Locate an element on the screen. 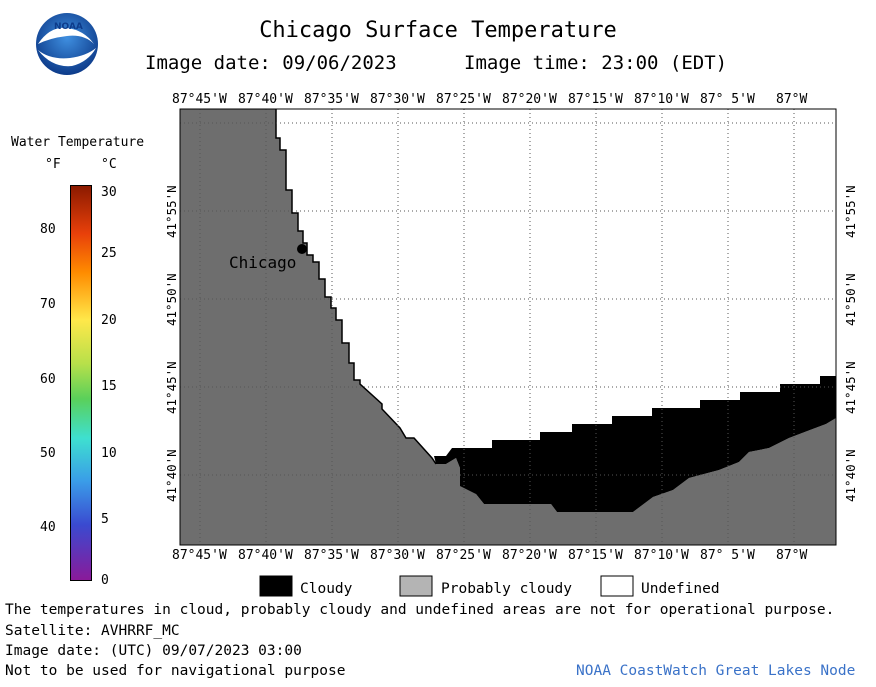  c-tick-10: 10 is located at coordinates (109, 453).